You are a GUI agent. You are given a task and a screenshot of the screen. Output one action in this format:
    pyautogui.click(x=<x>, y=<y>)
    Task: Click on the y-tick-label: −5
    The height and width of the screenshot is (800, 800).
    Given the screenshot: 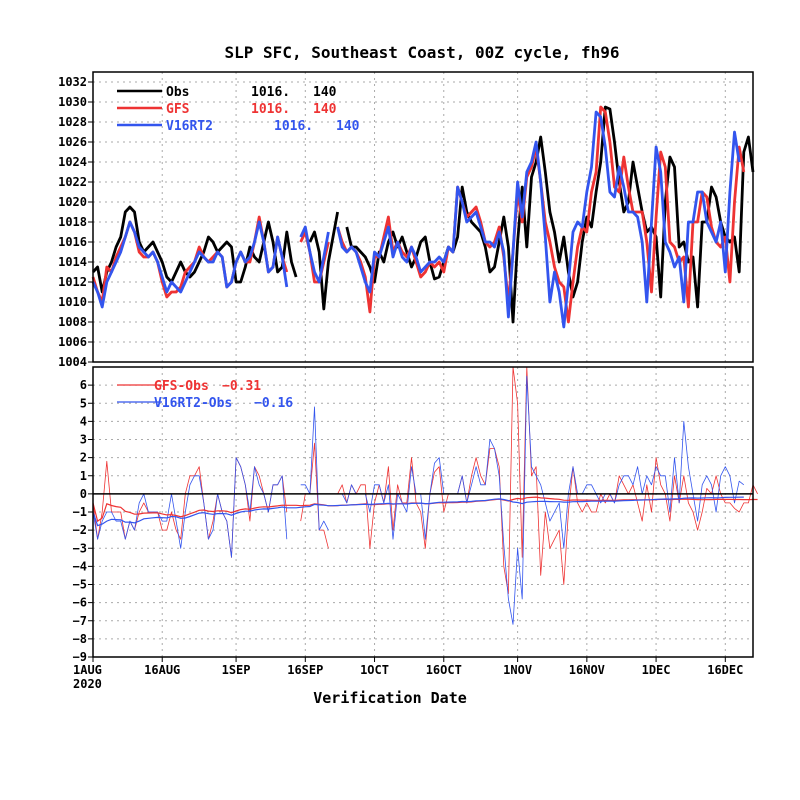 What is the action you would take?
    pyautogui.click(x=80, y=585)
    